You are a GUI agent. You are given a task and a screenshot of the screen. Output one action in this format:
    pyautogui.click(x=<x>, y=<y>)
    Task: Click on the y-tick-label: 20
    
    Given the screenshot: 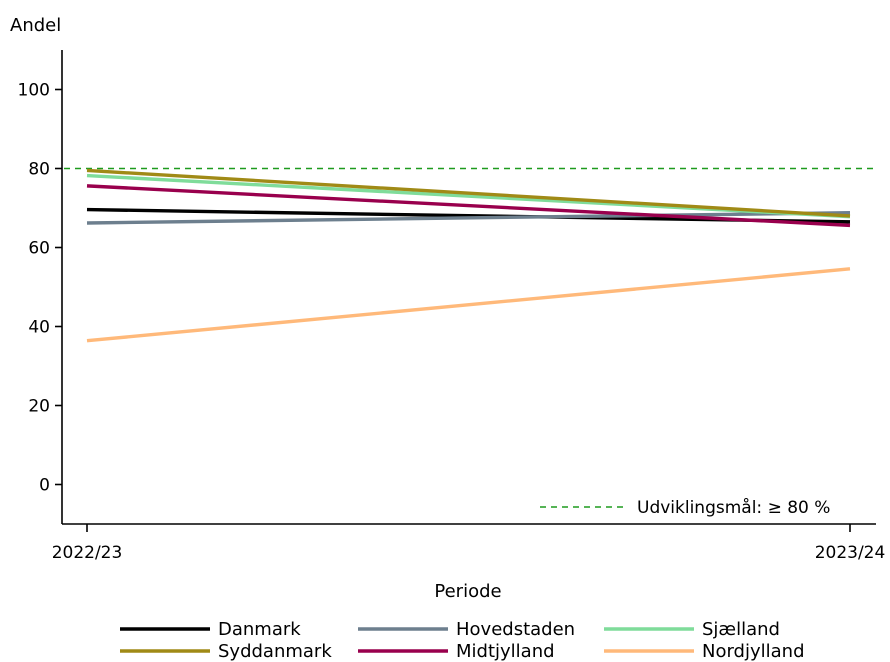 What is the action you would take?
    pyautogui.click(x=39, y=407)
    